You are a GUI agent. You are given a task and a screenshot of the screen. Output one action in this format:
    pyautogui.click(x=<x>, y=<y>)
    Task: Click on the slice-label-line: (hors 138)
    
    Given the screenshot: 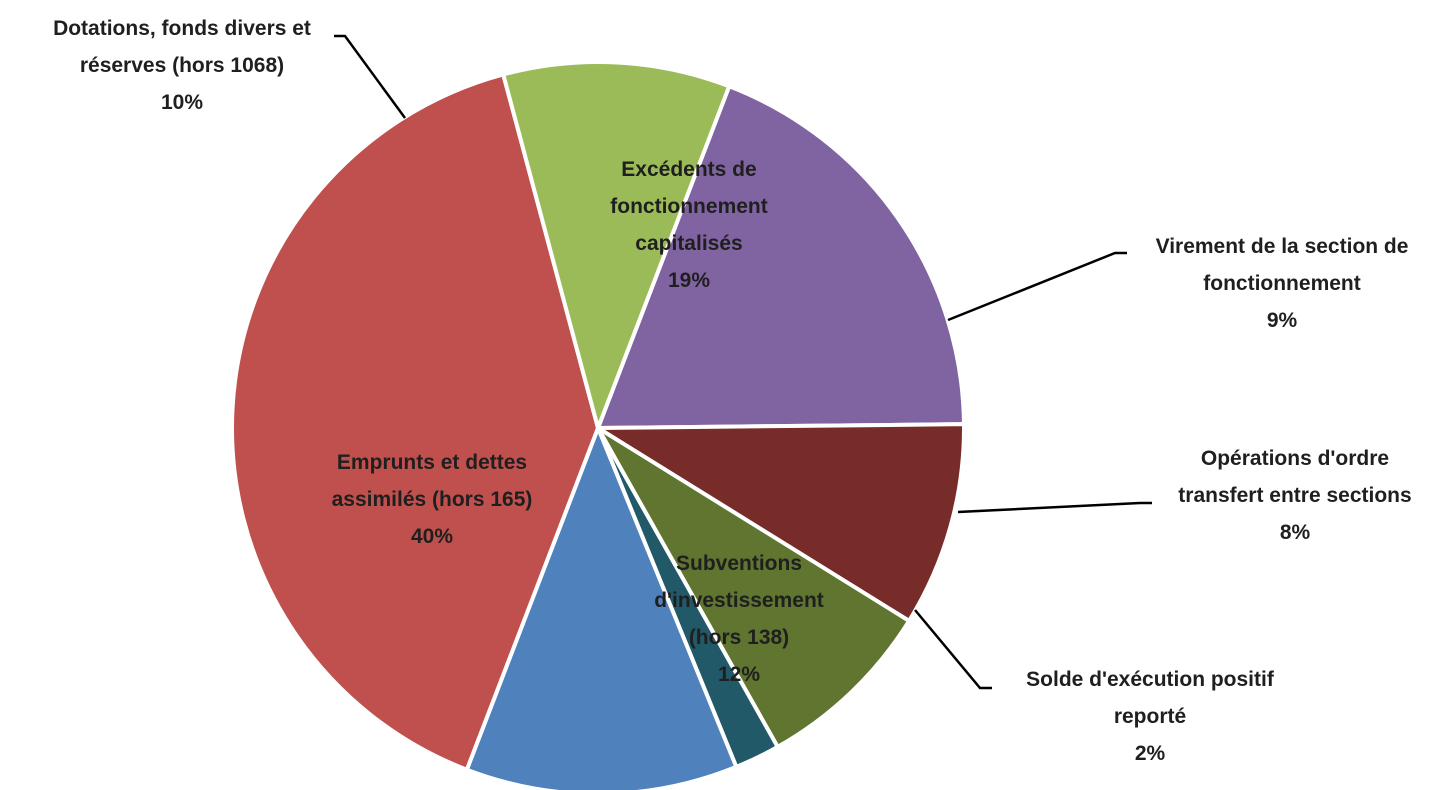 What is the action you would take?
    pyautogui.click(x=739, y=637)
    